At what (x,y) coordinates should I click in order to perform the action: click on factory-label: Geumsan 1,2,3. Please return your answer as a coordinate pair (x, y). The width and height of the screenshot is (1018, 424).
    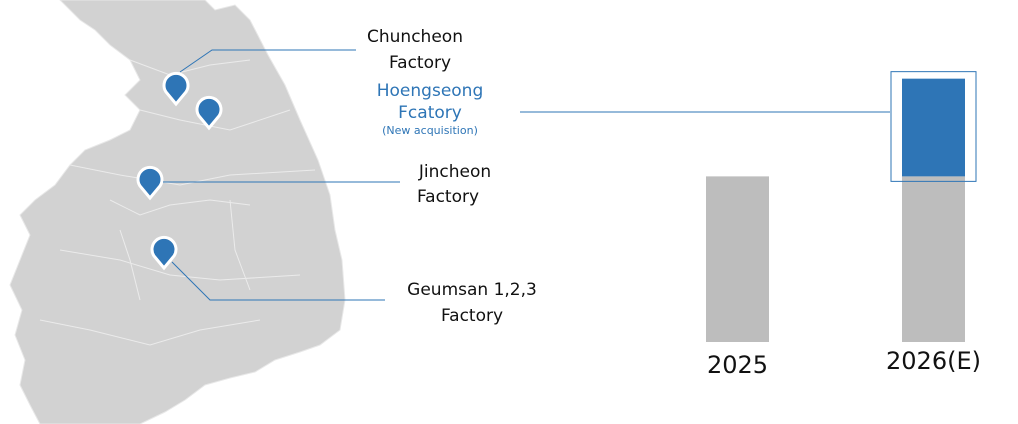
    Looking at the image, I should click on (472, 290).